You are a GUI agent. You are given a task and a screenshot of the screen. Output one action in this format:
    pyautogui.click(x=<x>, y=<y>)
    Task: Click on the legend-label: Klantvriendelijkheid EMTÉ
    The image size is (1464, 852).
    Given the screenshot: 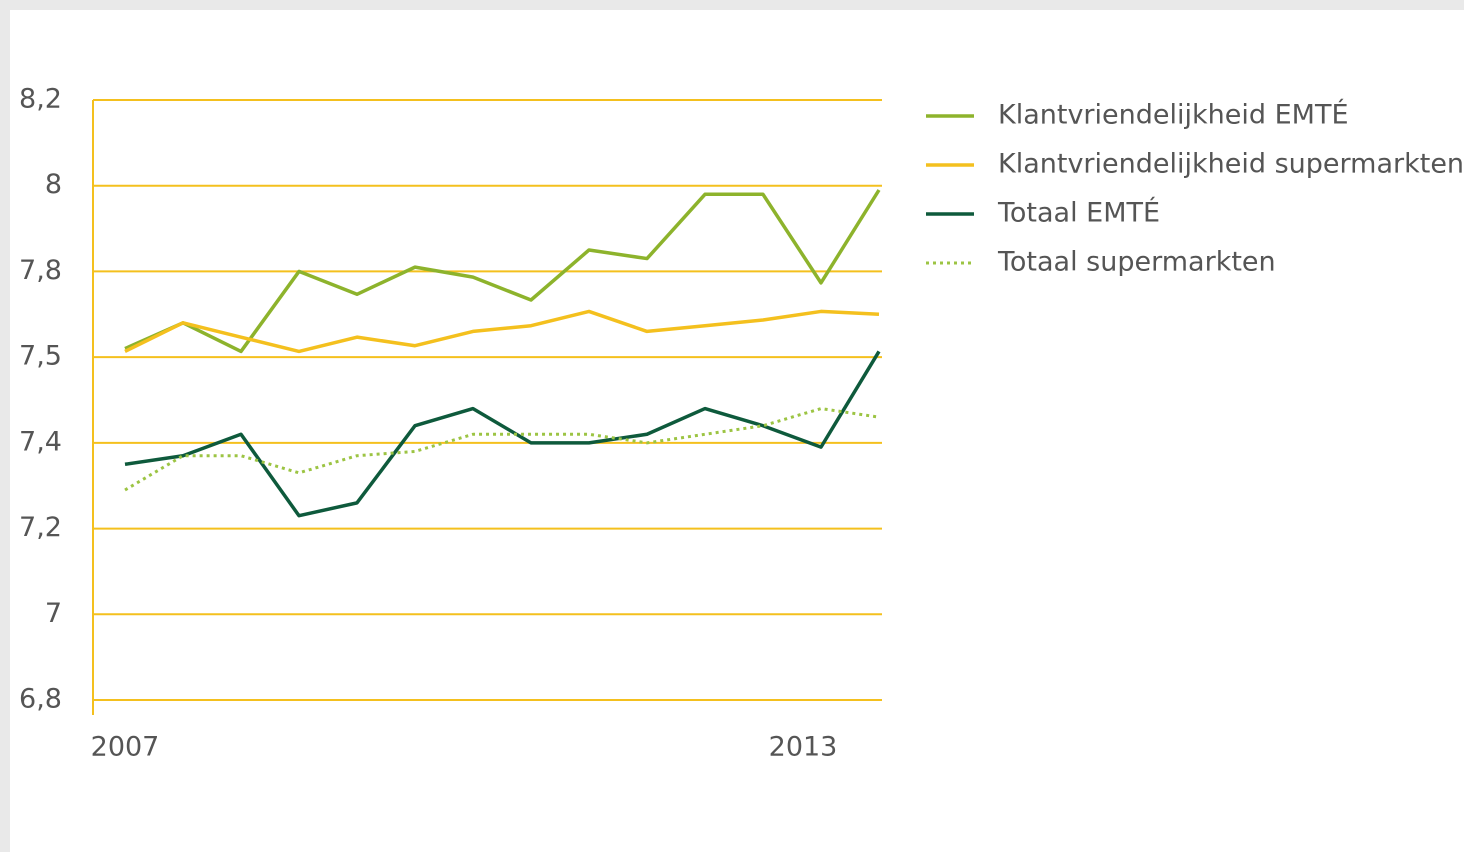 What is the action you would take?
    pyautogui.click(x=1173, y=115)
    